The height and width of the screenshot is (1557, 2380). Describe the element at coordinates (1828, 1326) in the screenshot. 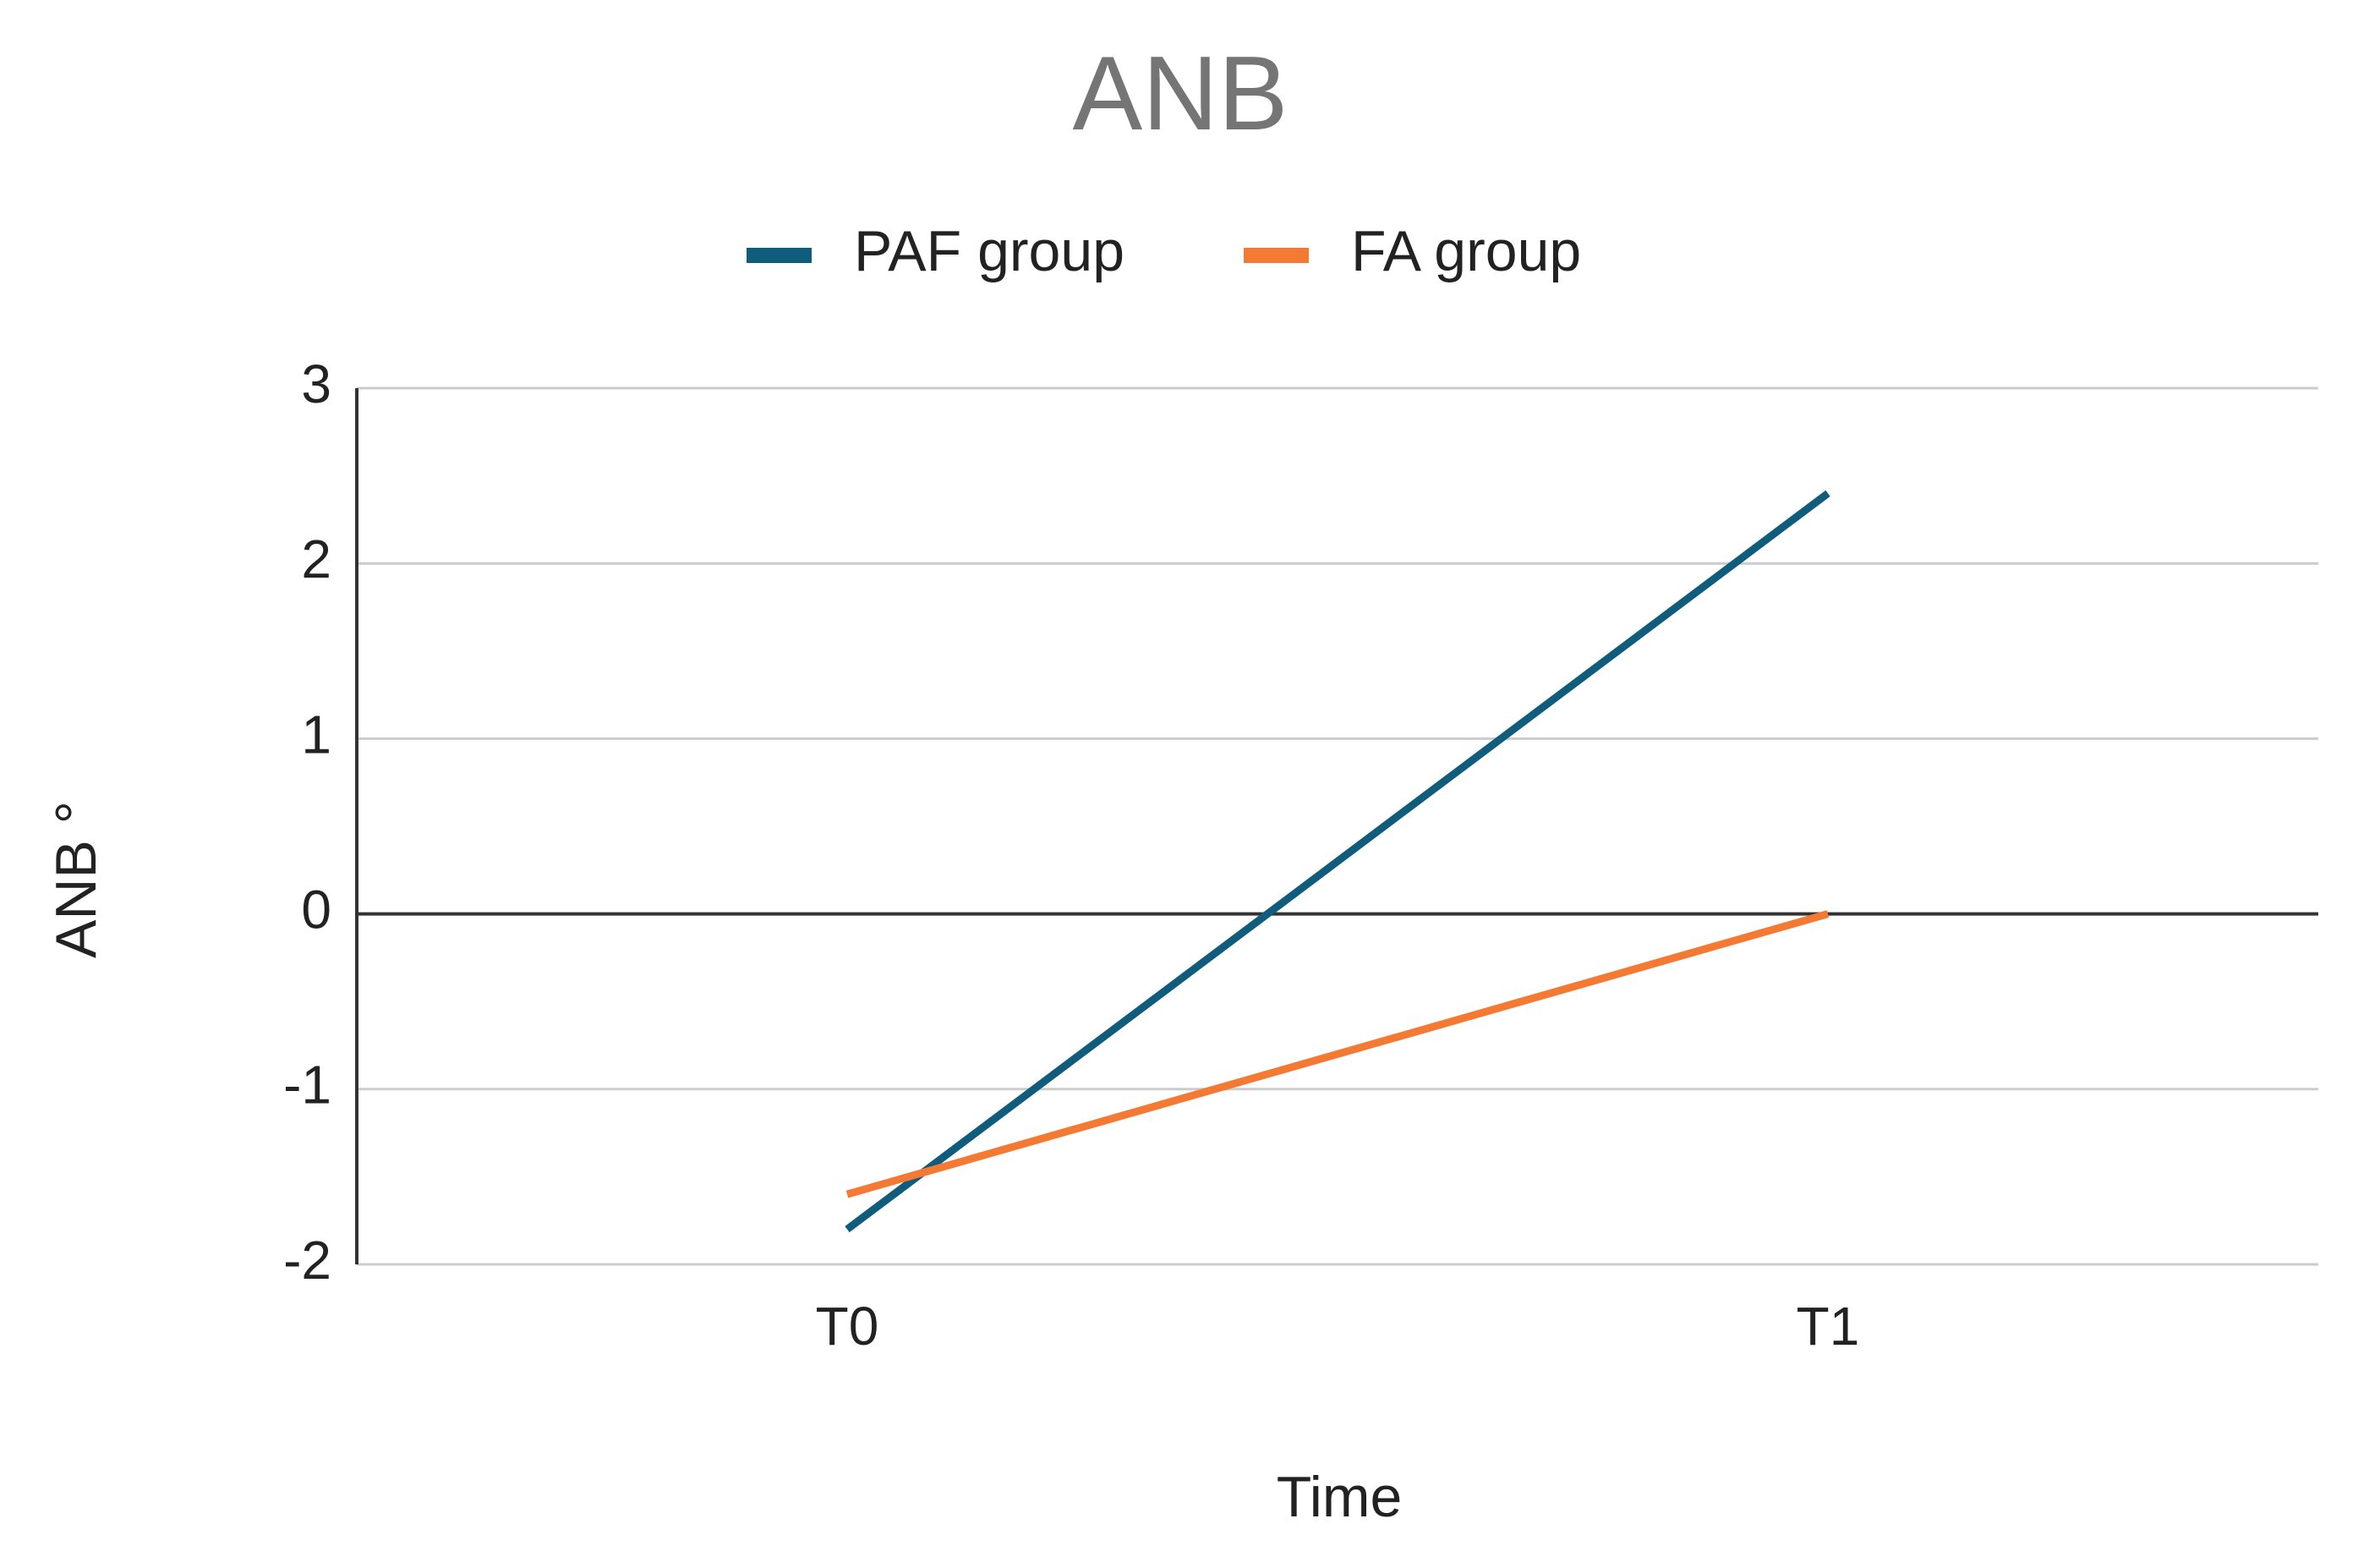

I see `x-tick-label: T1` at that location.